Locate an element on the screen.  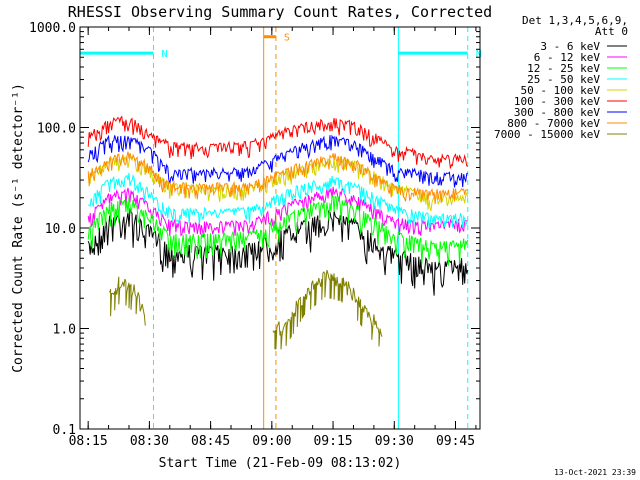
x-tick-label: 09:15 is located at coordinates (332, 441).